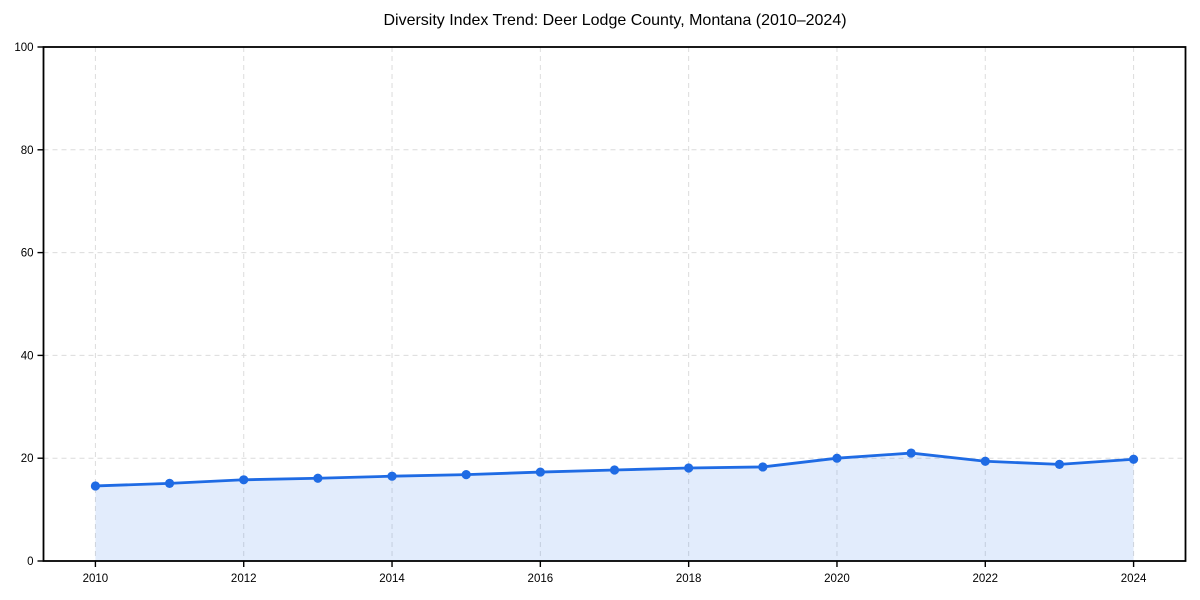  What do you see at coordinates (95, 486) in the screenshot?
I see `data-point-2010` at bounding box center [95, 486].